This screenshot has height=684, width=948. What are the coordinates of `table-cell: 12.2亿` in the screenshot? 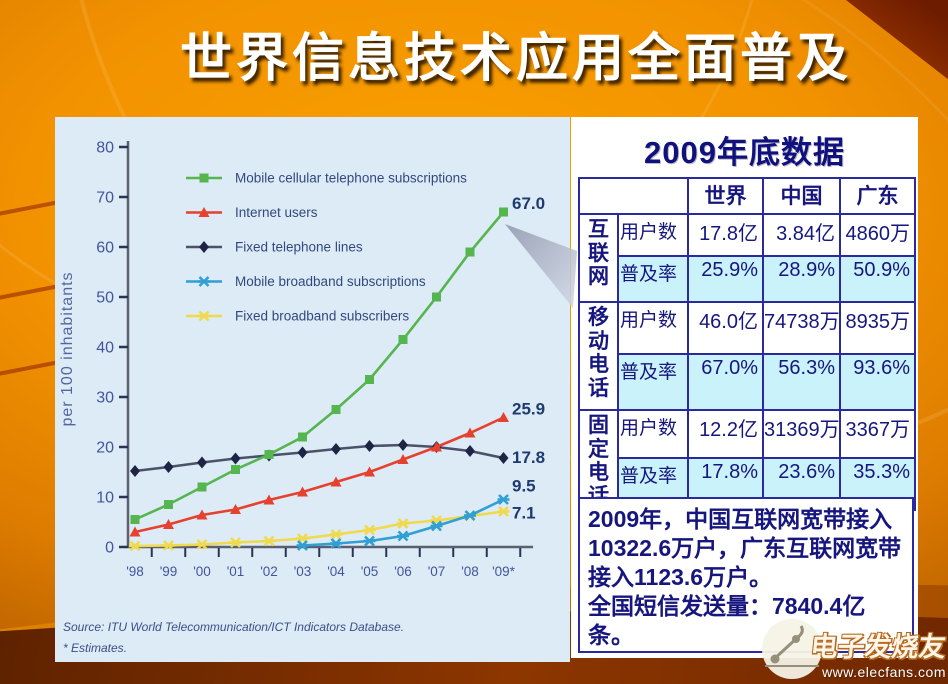 It's located at (725, 434).